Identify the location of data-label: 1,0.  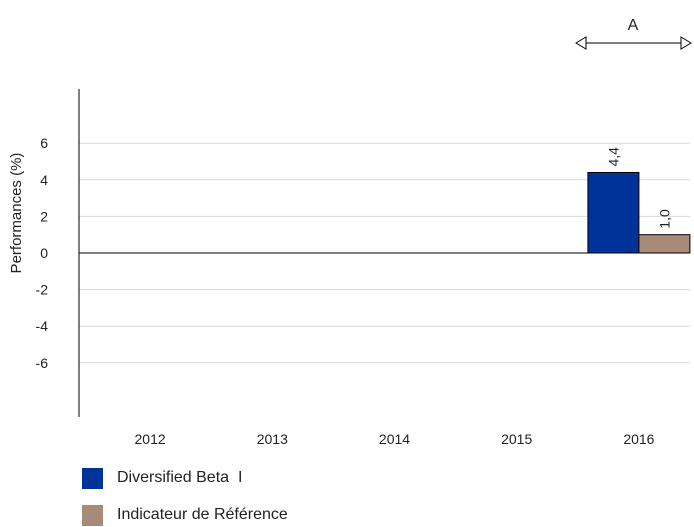
(664, 219).